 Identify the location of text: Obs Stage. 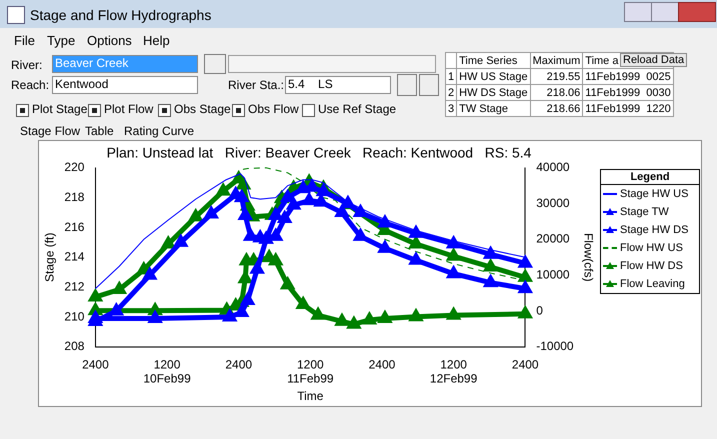
(202, 109).